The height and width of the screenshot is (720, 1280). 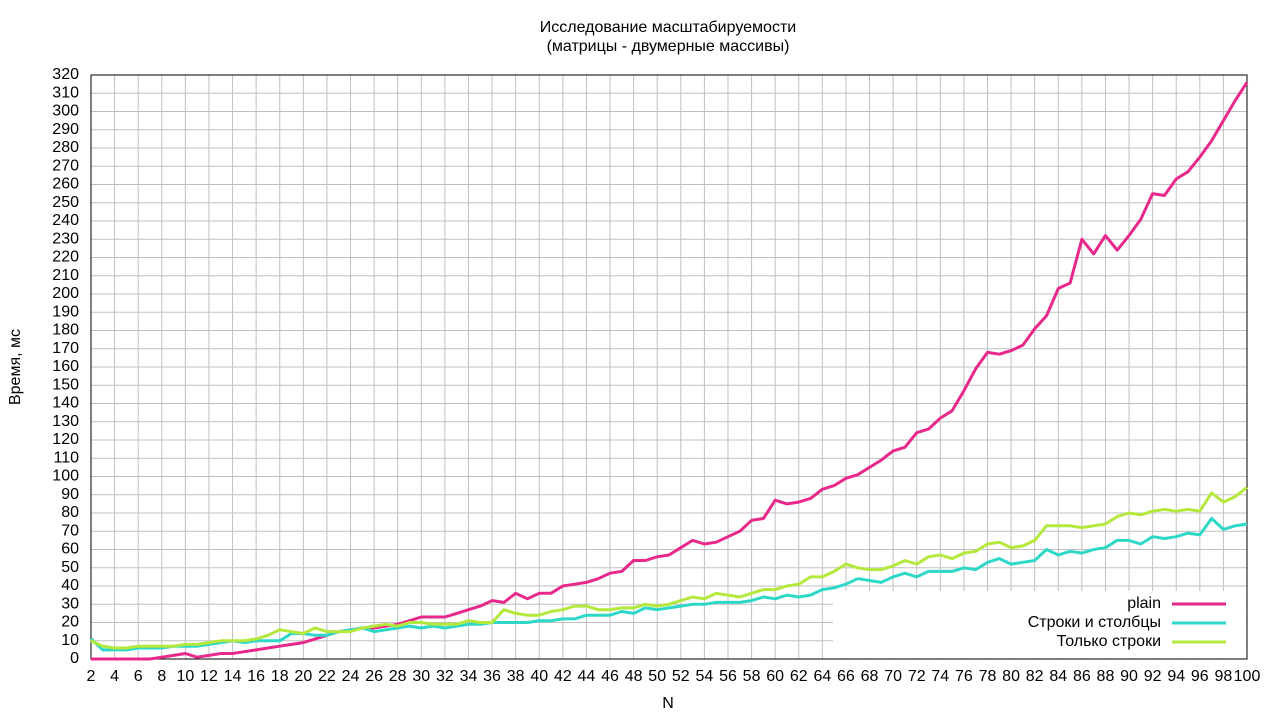 What do you see at coordinates (563, 676) in the screenshot?
I see `x-tick-label: 42` at bounding box center [563, 676].